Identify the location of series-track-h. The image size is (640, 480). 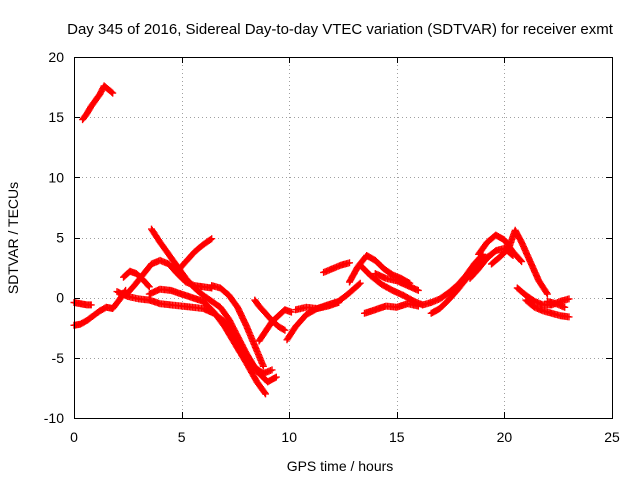
(207, 341).